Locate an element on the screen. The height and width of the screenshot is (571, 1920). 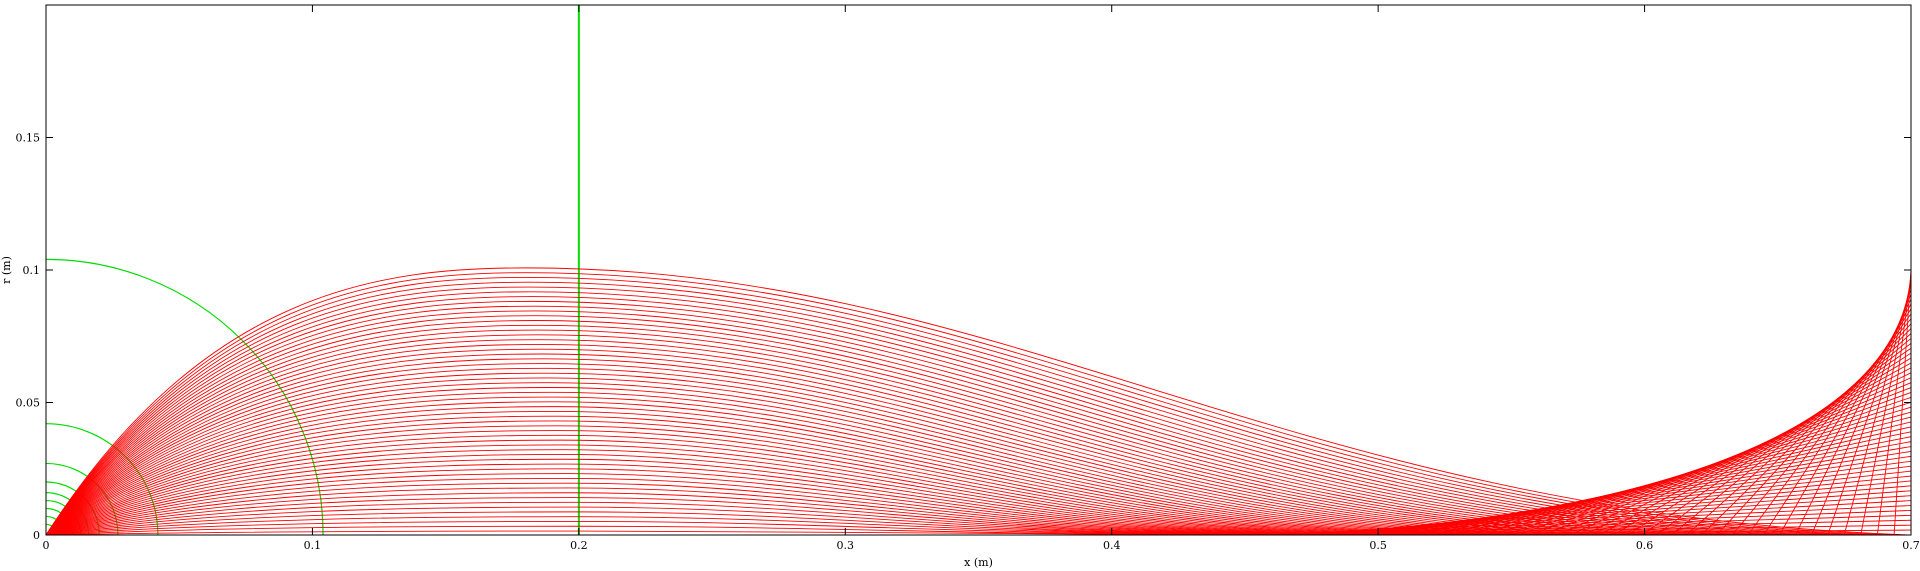
x-tick-label: 0.5 is located at coordinates (1378, 545).